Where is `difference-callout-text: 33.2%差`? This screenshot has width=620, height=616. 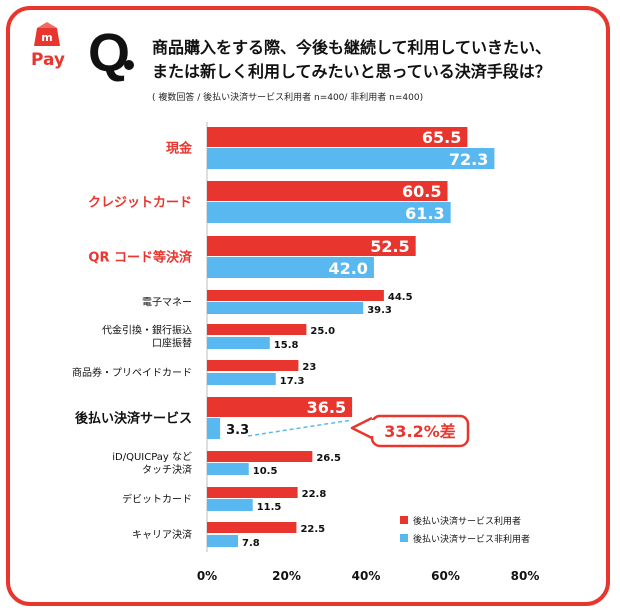
difference-callout-text: 33.2%差 is located at coordinates (420, 431).